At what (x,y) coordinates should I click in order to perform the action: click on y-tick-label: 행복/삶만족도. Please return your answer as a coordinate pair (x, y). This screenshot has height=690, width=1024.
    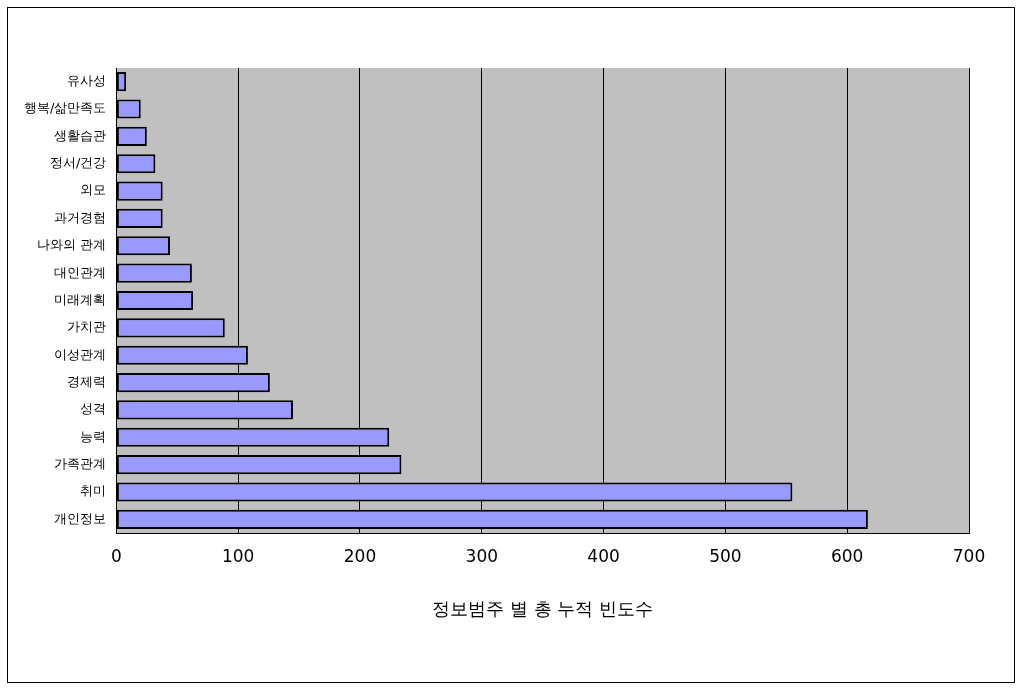
    Looking at the image, I should click on (65, 108).